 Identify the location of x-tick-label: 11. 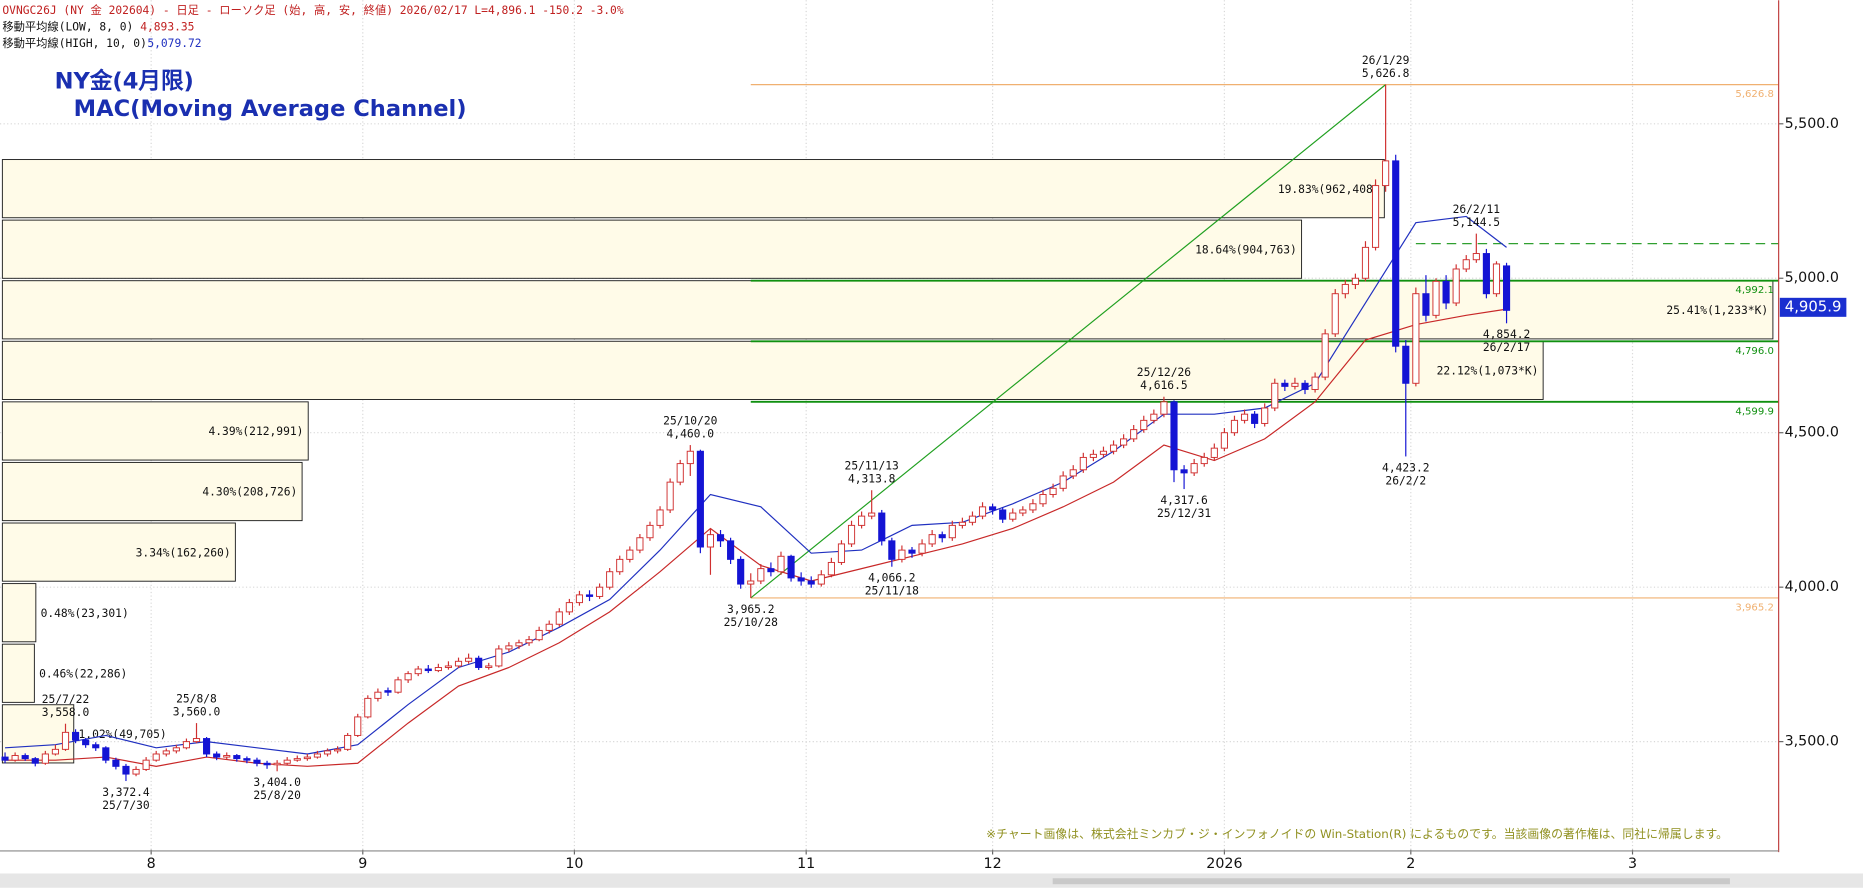
(806, 864).